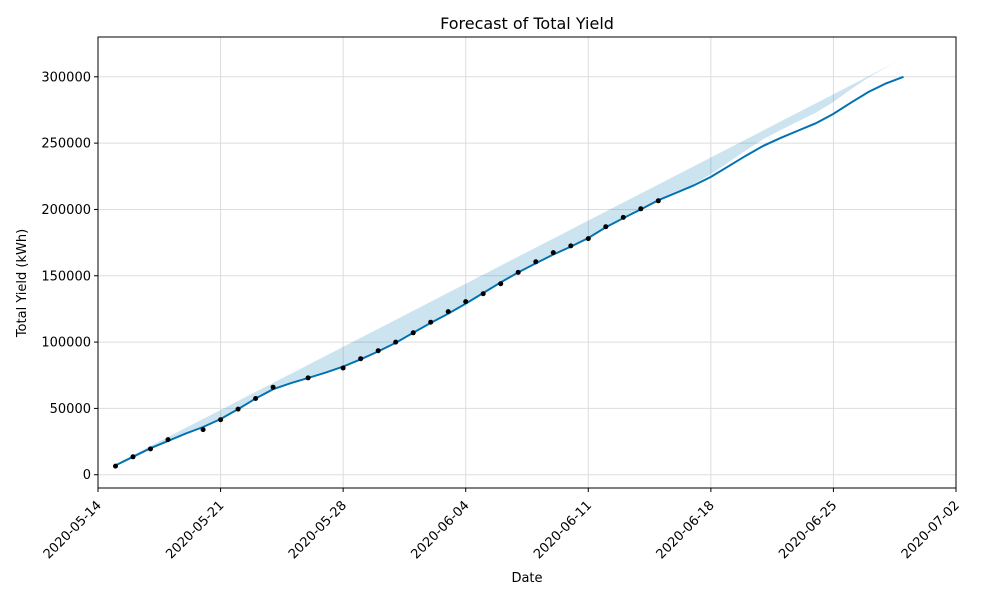  I want to click on y-axis-label: Total Yield (kWh), so click(22, 283).